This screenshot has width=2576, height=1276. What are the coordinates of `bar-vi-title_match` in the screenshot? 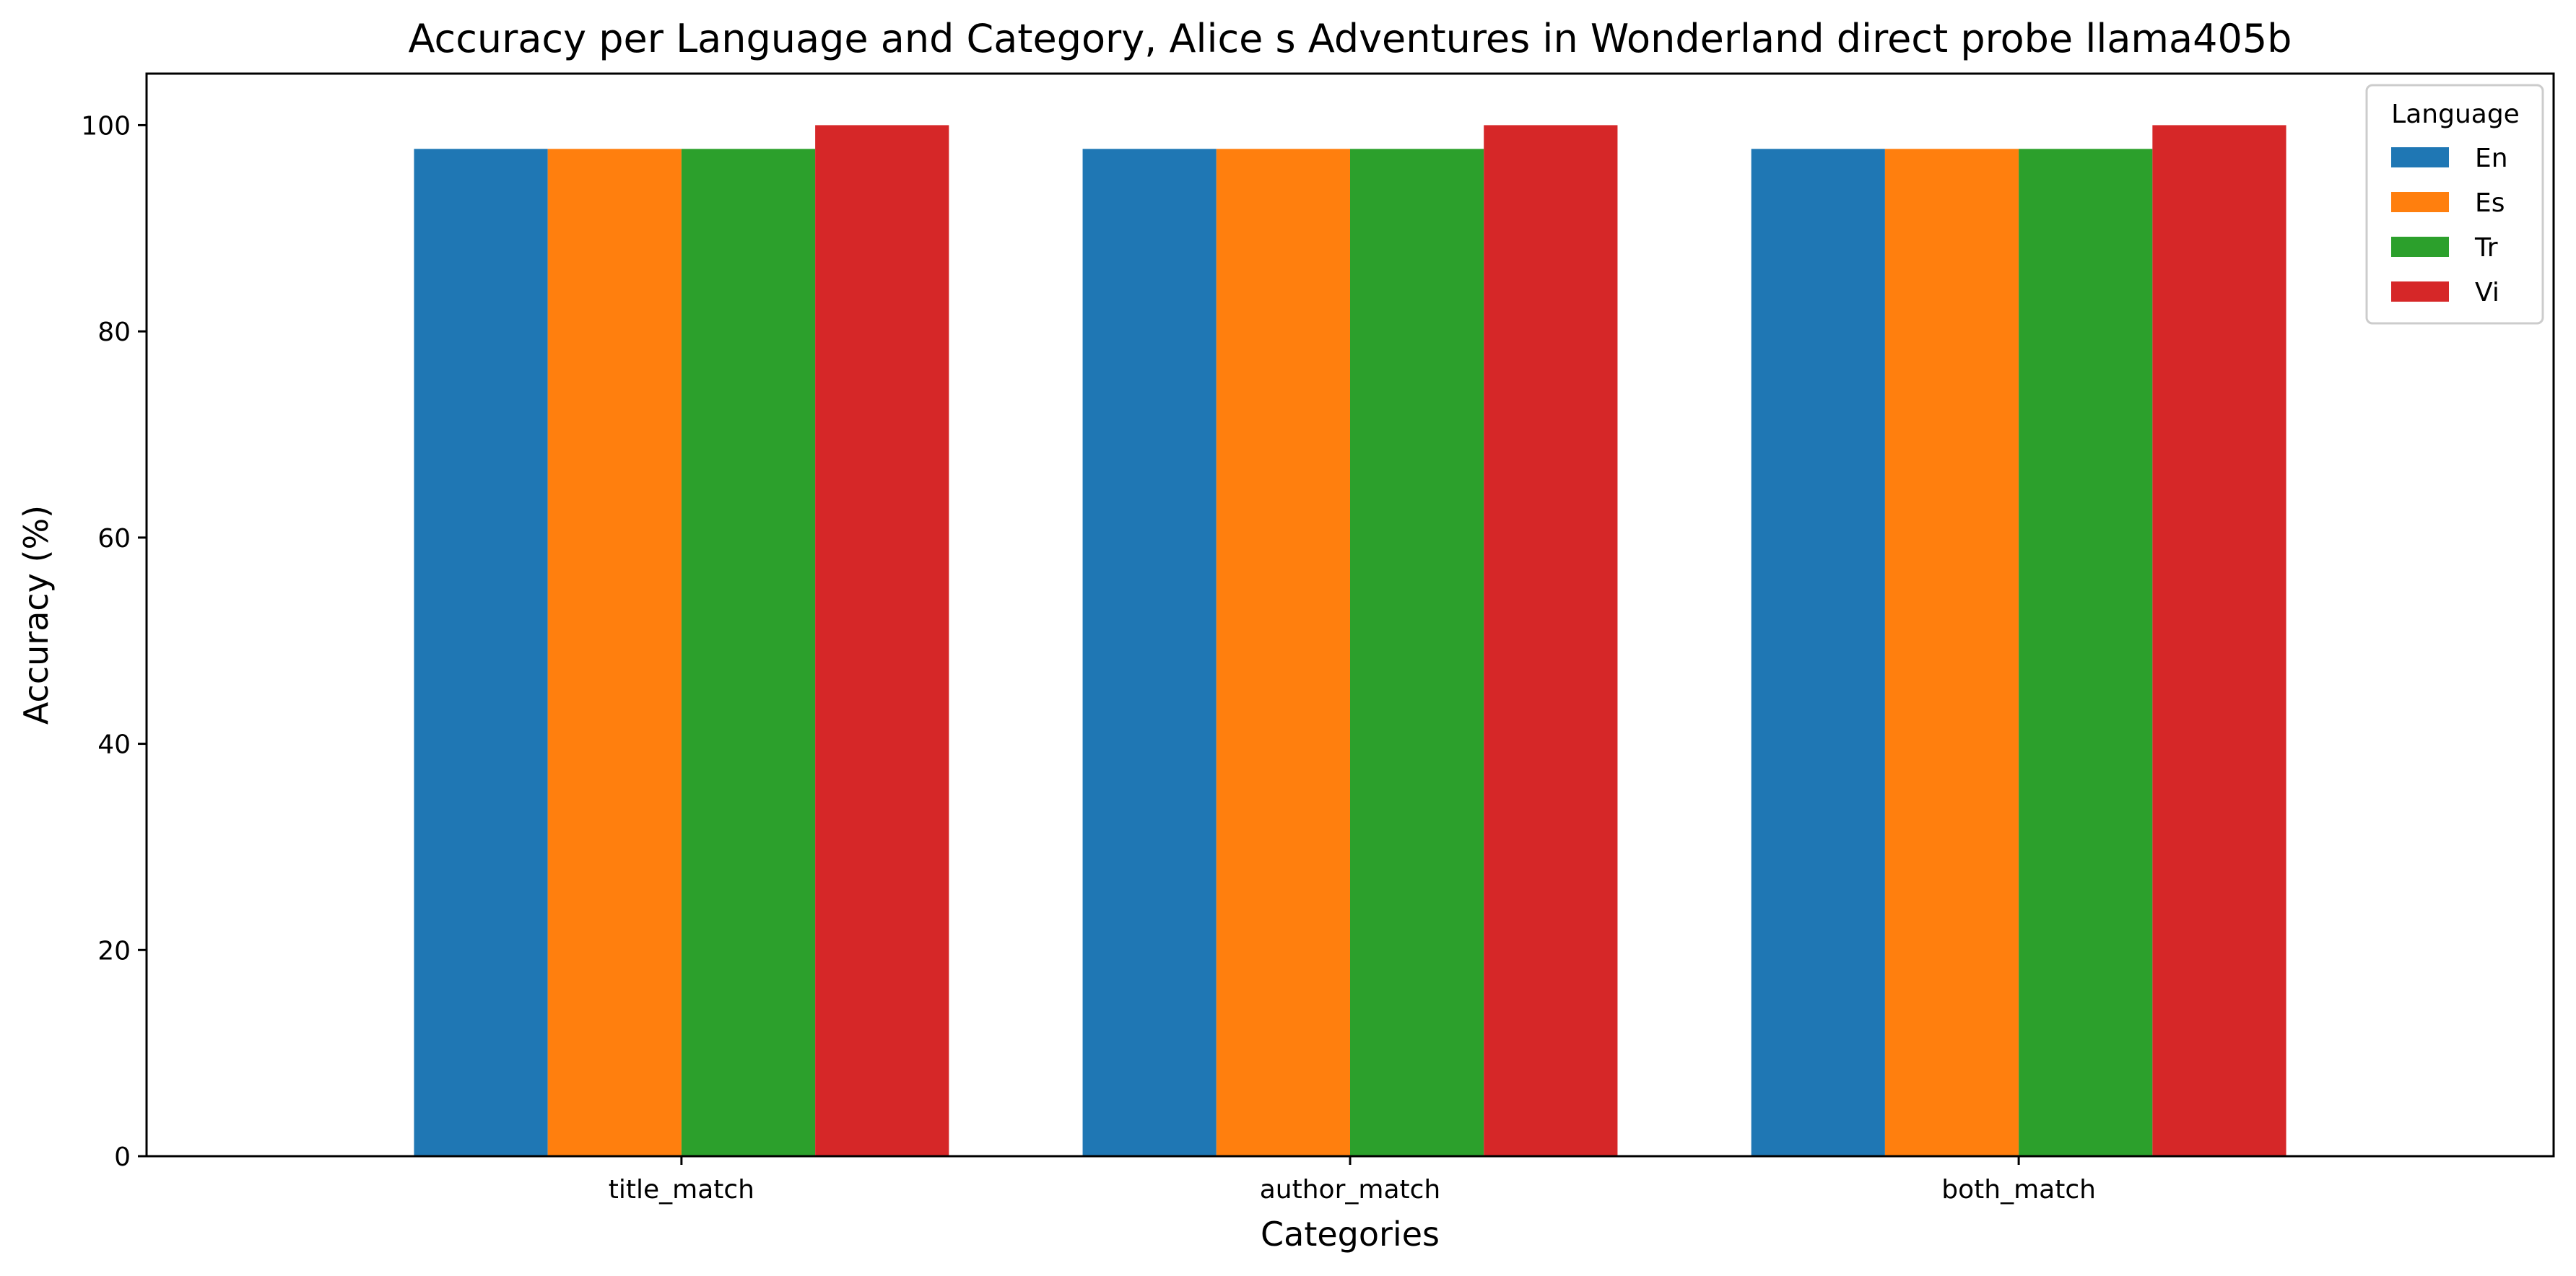 It's located at (882, 640).